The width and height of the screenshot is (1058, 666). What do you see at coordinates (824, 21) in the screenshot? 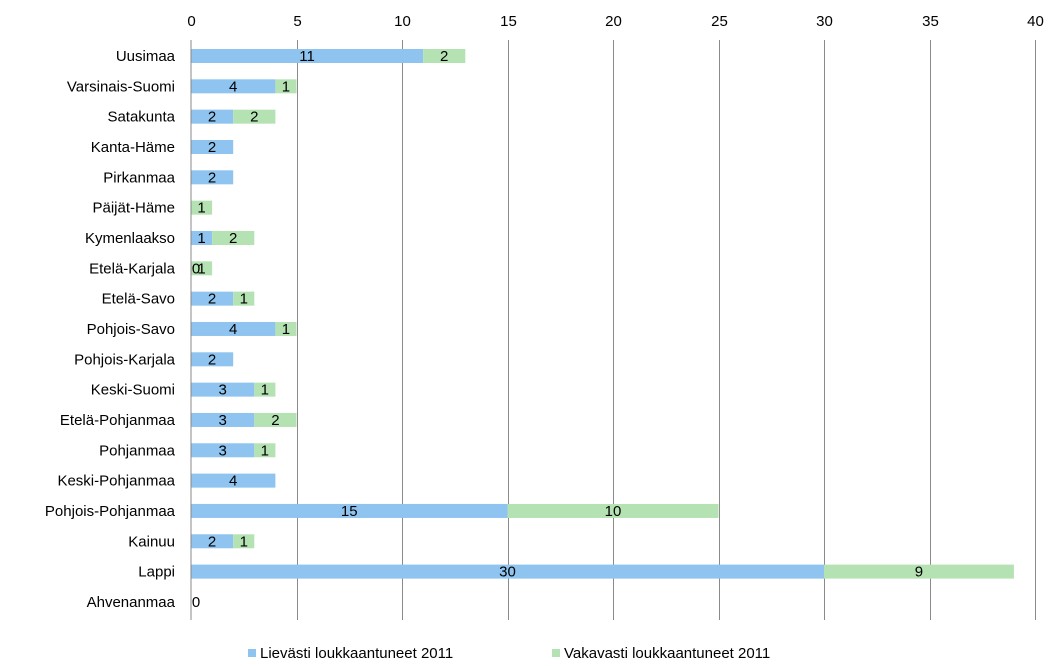
I see `x-tick-label: 30` at bounding box center [824, 21].